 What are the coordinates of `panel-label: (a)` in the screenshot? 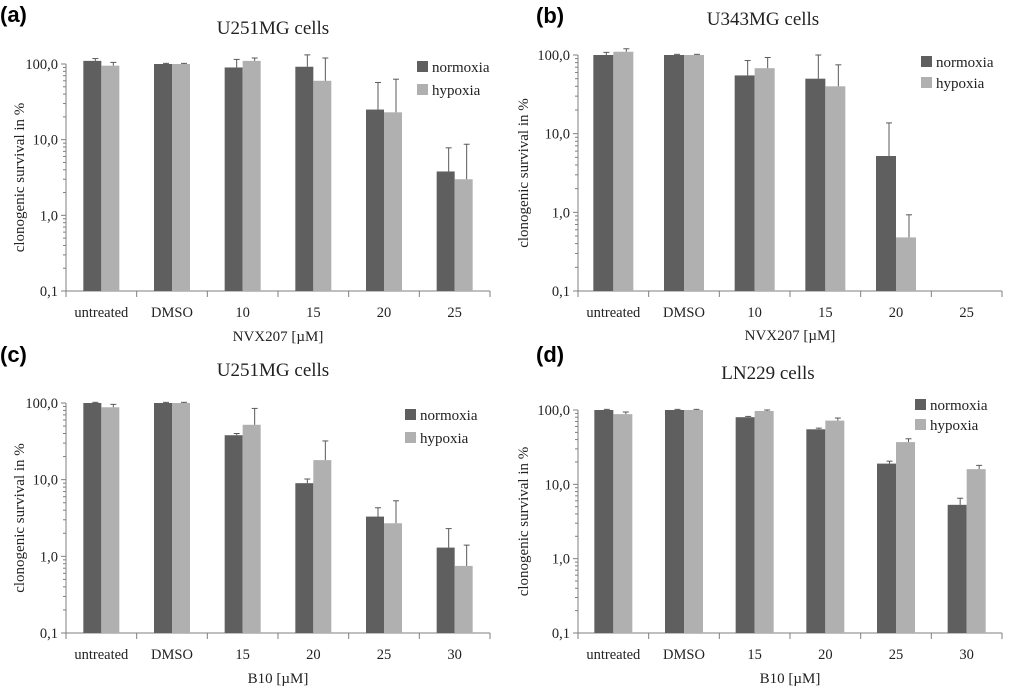 It's located at (13, 14).